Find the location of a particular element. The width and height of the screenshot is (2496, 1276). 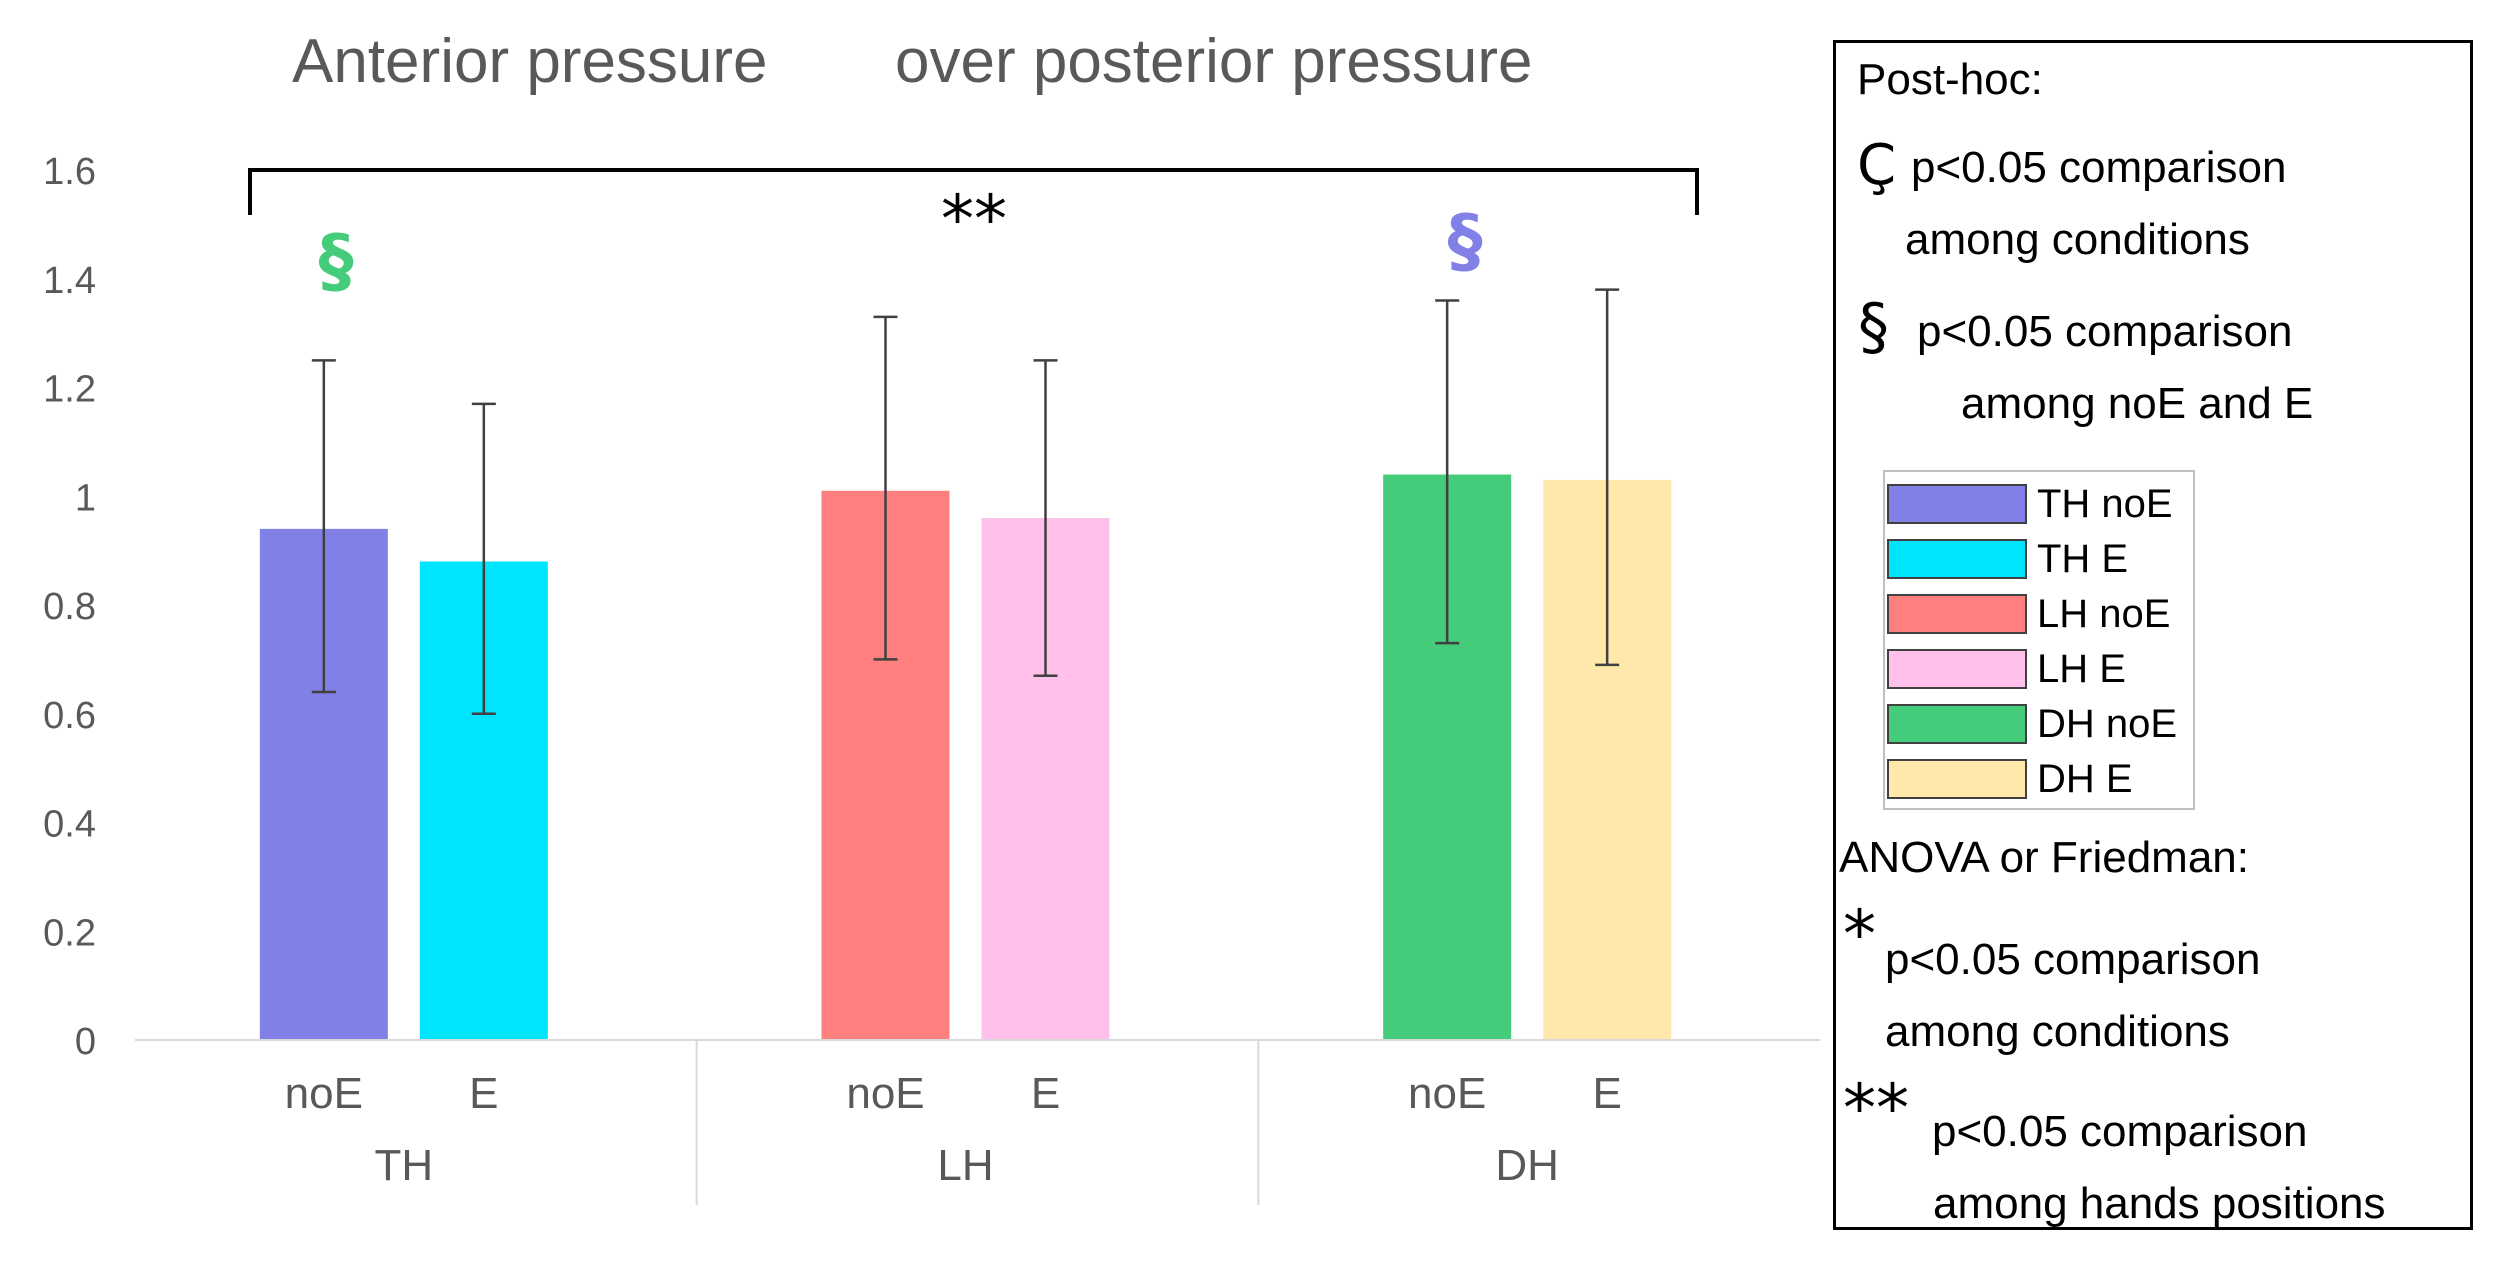

cedilla-symbol: Ç is located at coordinates (1877, 165).